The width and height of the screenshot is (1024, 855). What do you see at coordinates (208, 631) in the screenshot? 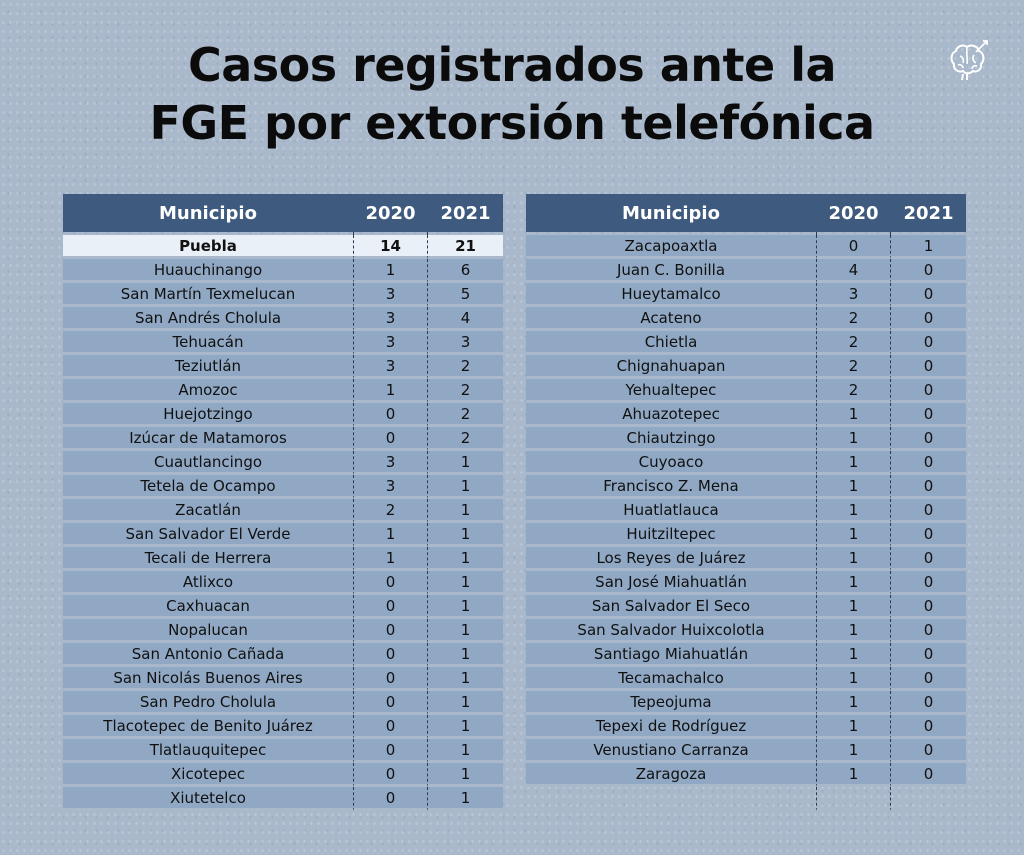
I see `cell-municipio: Nopalucan` at bounding box center [208, 631].